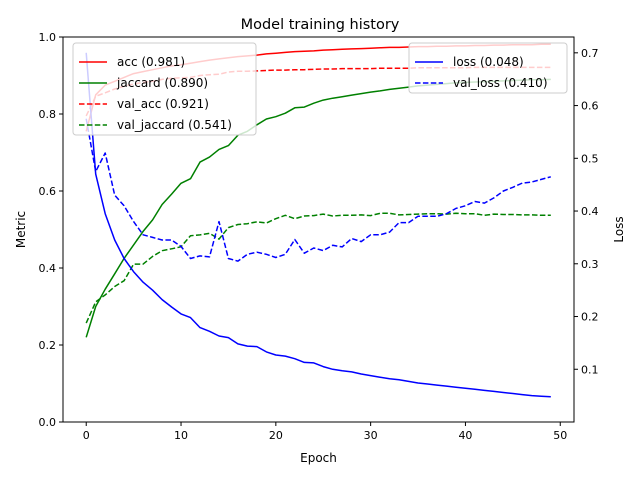 The height and width of the screenshot is (480, 640). Describe the element at coordinates (590, 53) in the screenshot. I see `y-right-tick-label-0-7: 0.7` at that location.